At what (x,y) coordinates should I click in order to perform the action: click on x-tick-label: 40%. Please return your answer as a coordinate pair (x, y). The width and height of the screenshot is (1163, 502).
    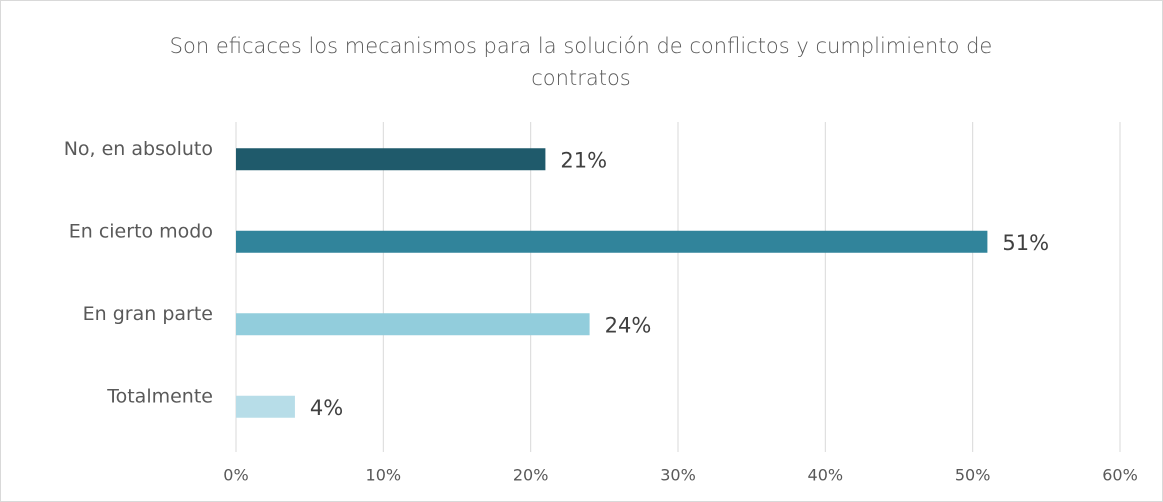
    Looking at the image, I should click on (826, 475).